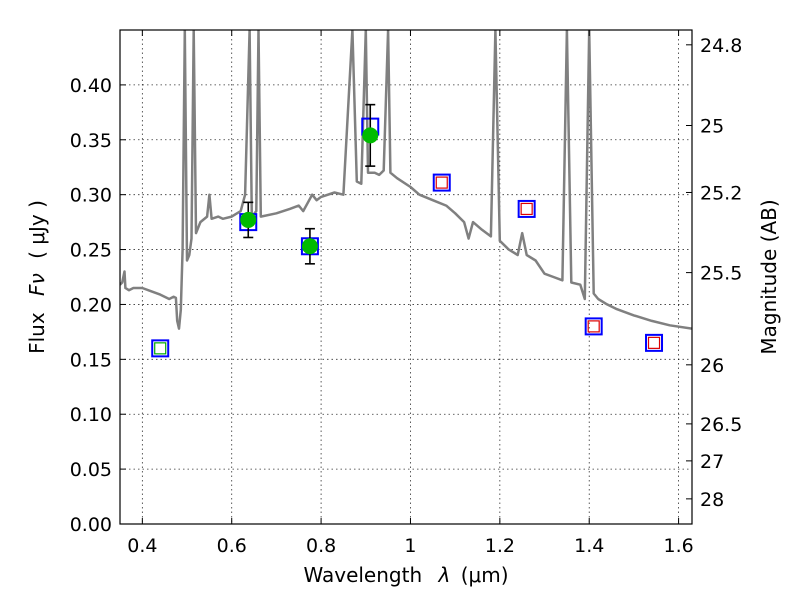  What do you see at coordinates (589, 546) in the screenshot?
I see `x-tick-label: 1.4` at bounding box center [589, 546].